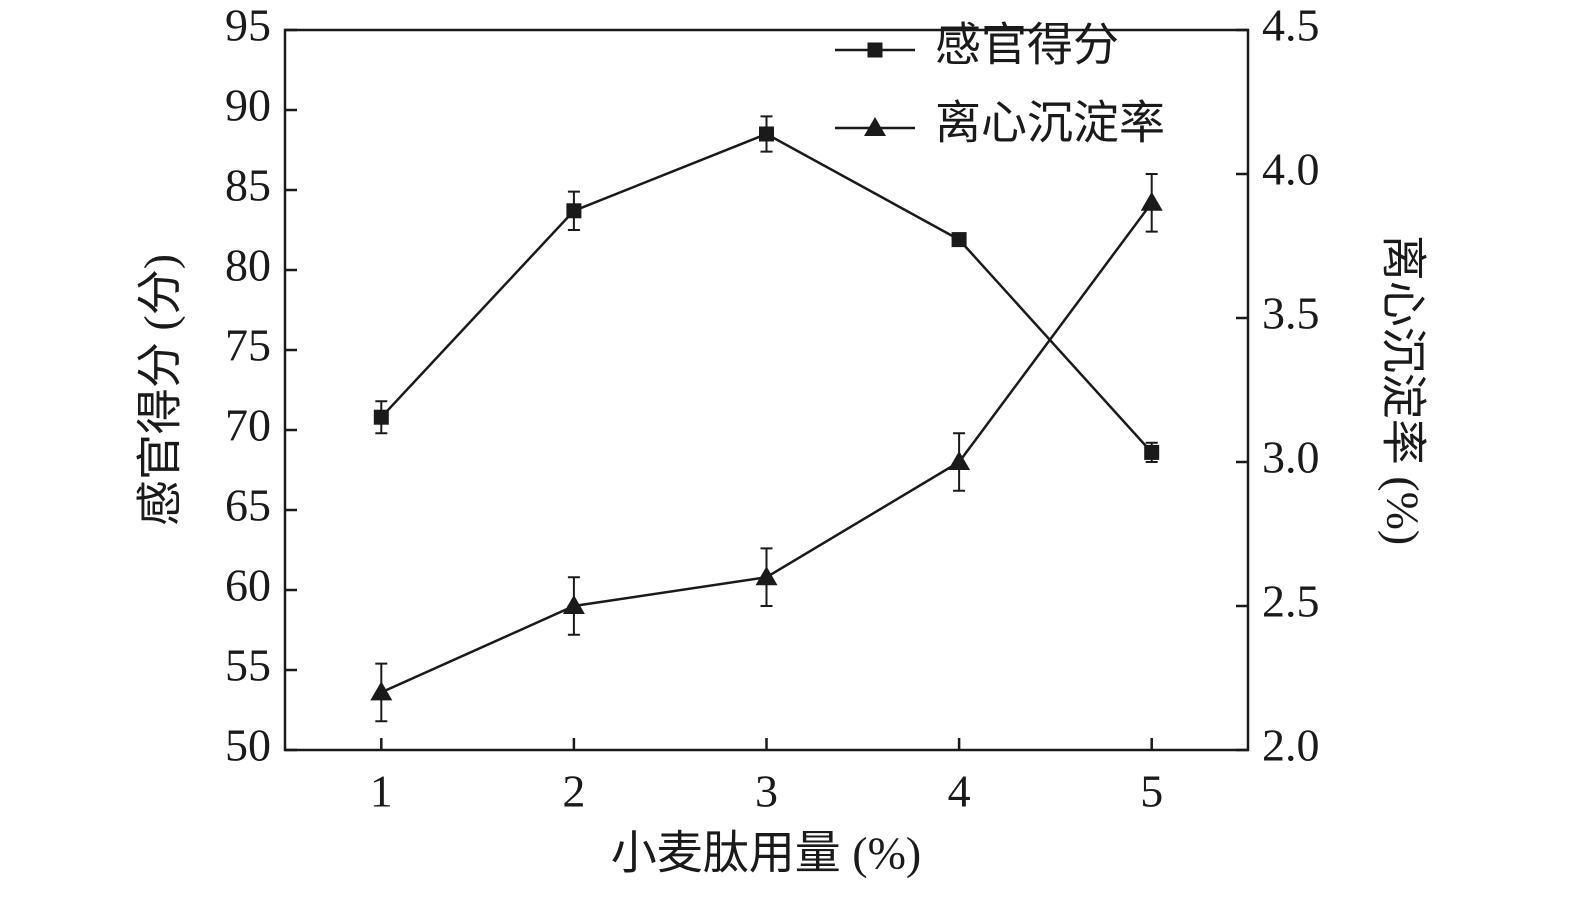  What do you see at coordinates (248, 265) in the screenshot?
I see `y-tick-label: 80` at bounding box center [248, 265].